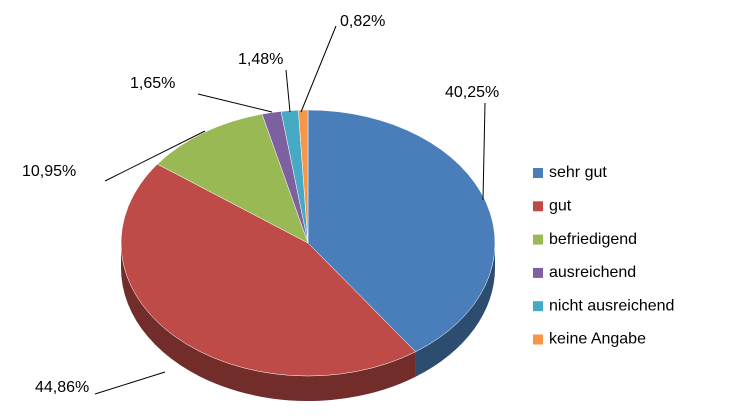 This screenshot has height=420, width=749. Describe the element at coordinates (611, 305) in the screenshot. I see `legend-label: nicht ausreichend` at that location.